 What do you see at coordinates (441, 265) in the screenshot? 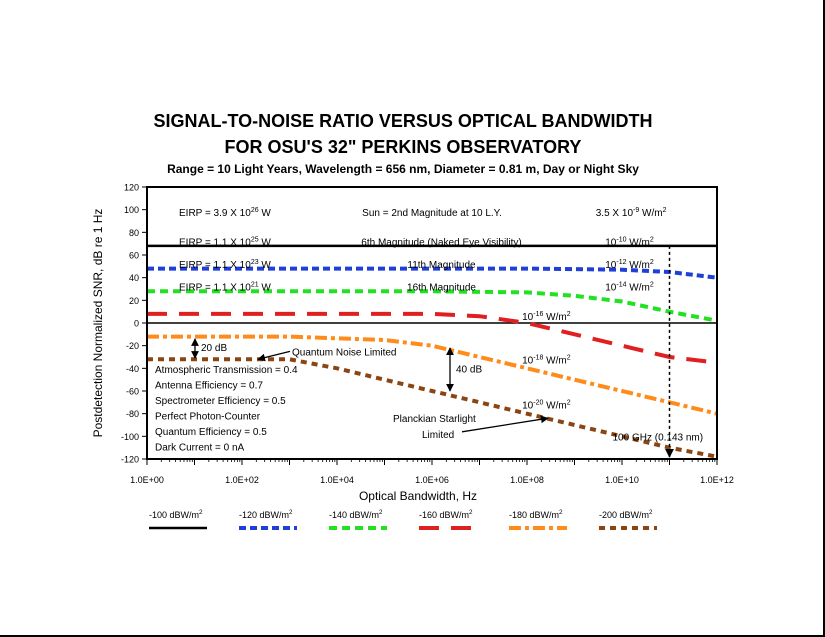
I see `magnitude-label-2: 11th Magnitude` at bounding box center [441, 265].